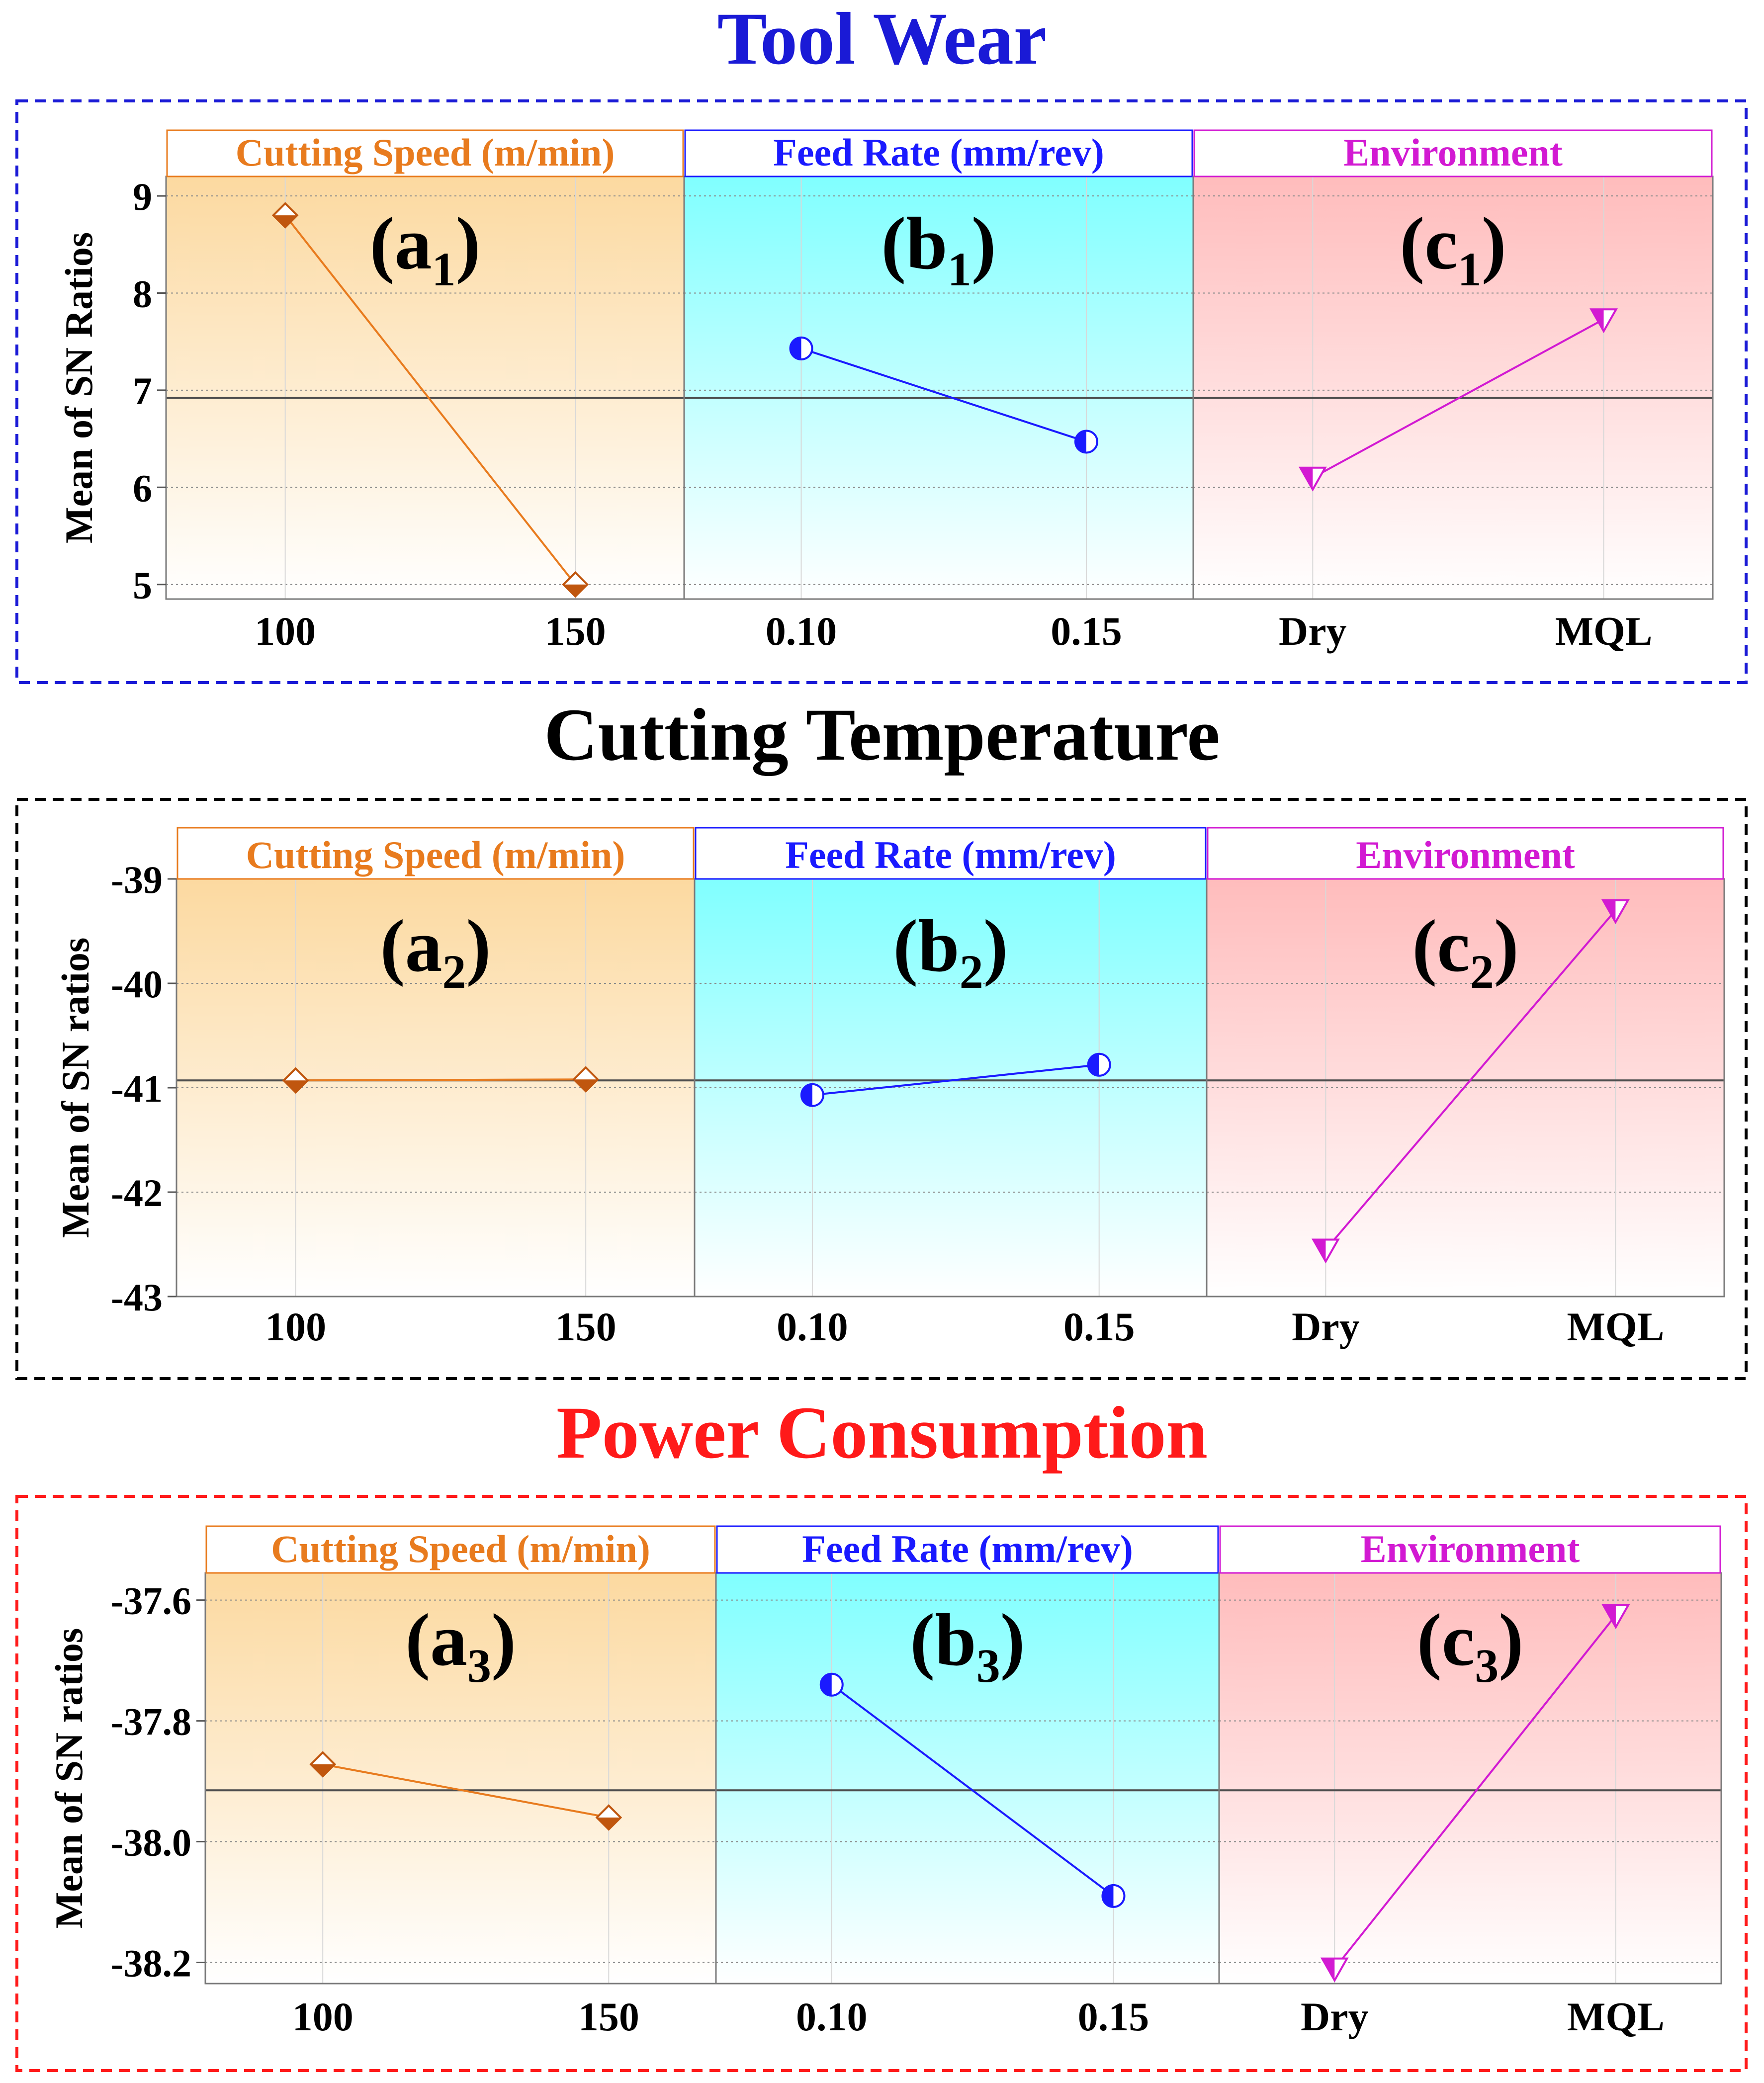 The height and width of the screenshot is (2083, 1764). Describe the element at coordinates (142, 585) in the screenshot. I see `y-tick-label: 5` at that location.